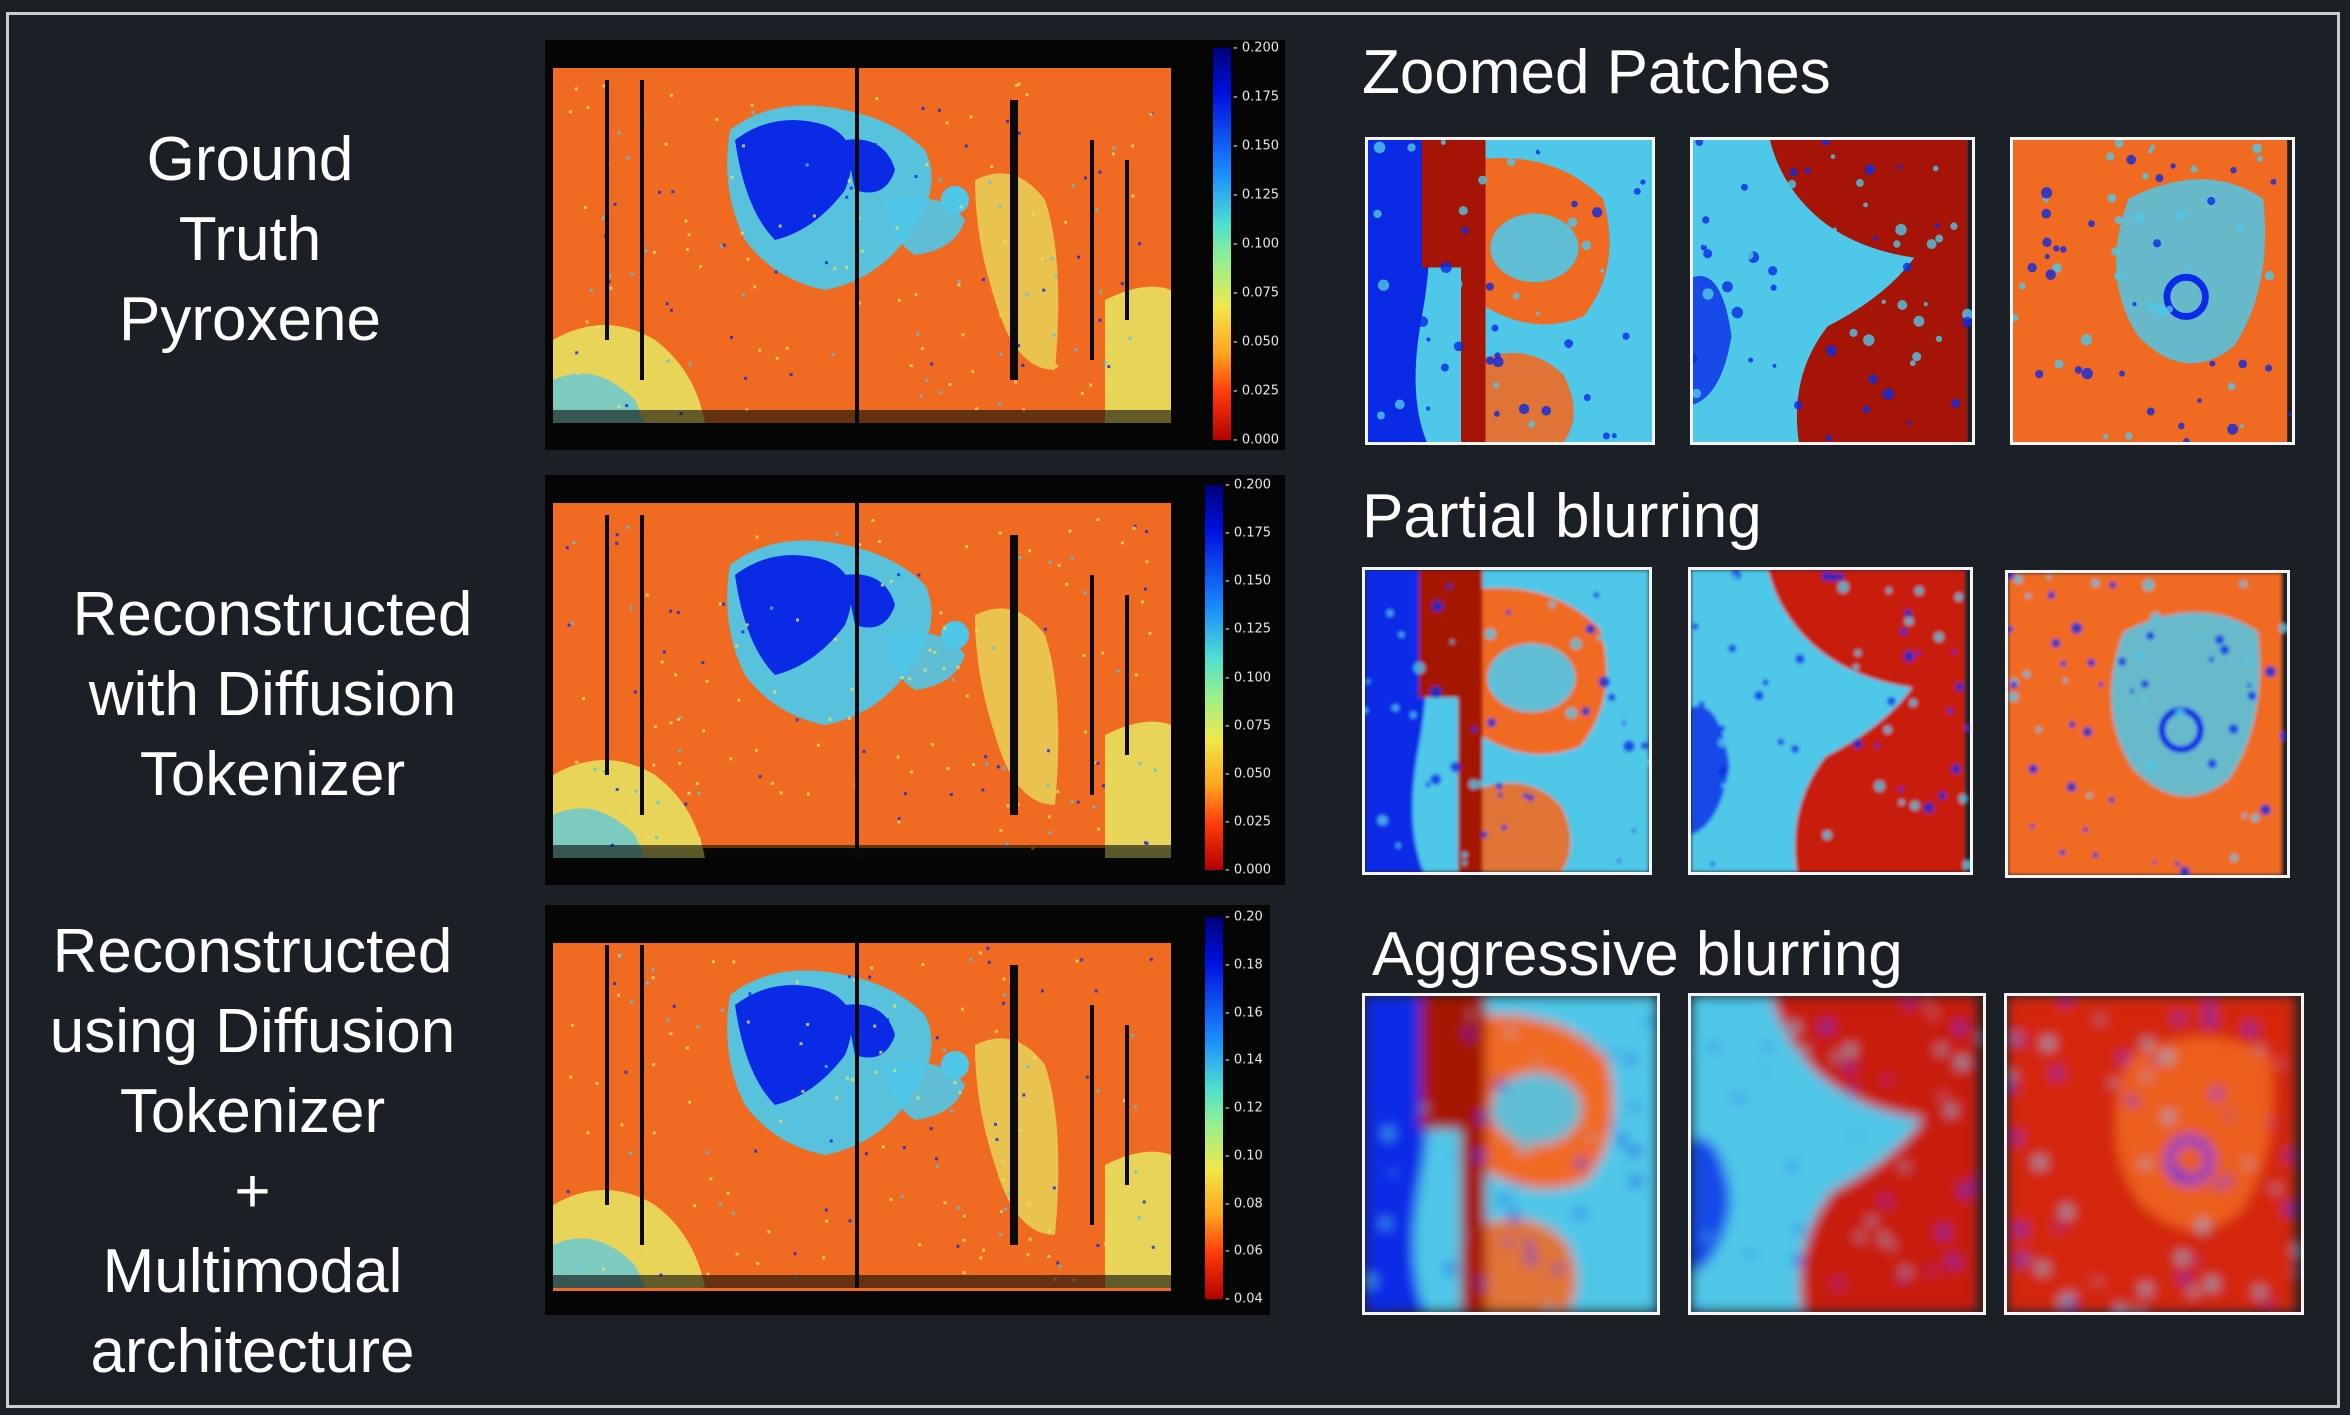 The image size is (2350, 1415). Describe the element at coordinates (1244, 1060) in the screenshot. I see `colorbar-tick-label: - 0.14` at that location.